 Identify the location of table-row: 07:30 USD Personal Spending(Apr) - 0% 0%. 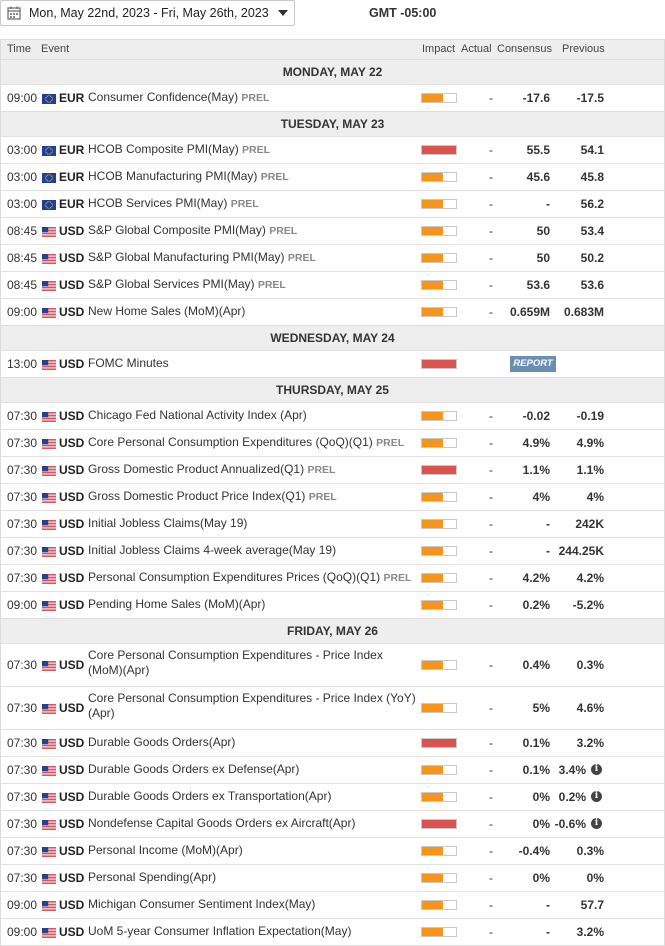
(332, 877).